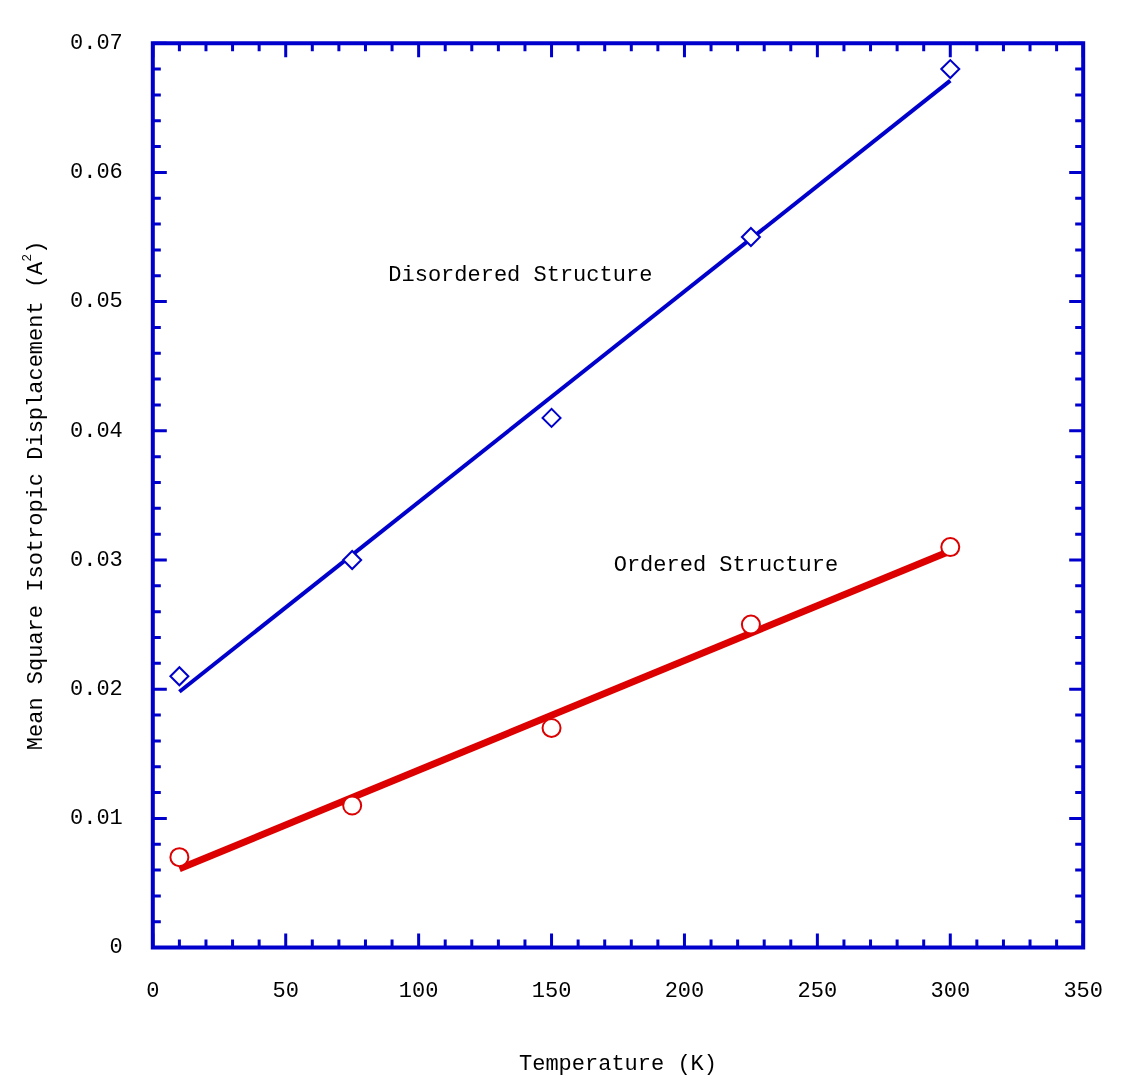 The height and width of the screenshot is (1088, 1133). I want to click on y-tick-label: 0.02, so click(96, 690).